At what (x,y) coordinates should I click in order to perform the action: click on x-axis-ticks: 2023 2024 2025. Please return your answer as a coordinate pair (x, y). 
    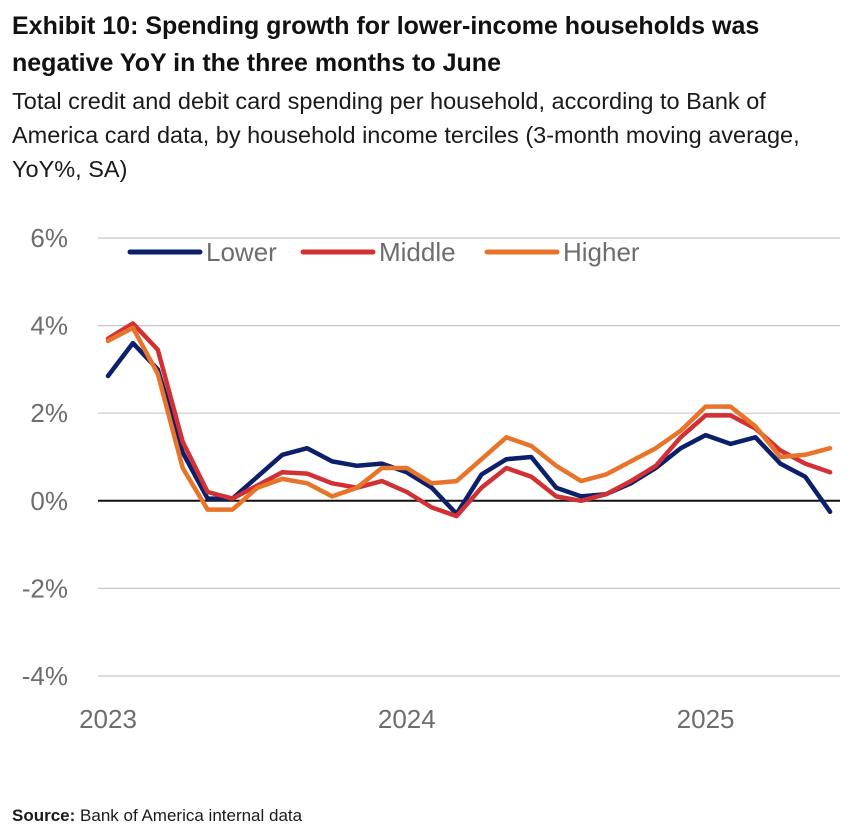
    Looking at the image, I should click on (406, 719).